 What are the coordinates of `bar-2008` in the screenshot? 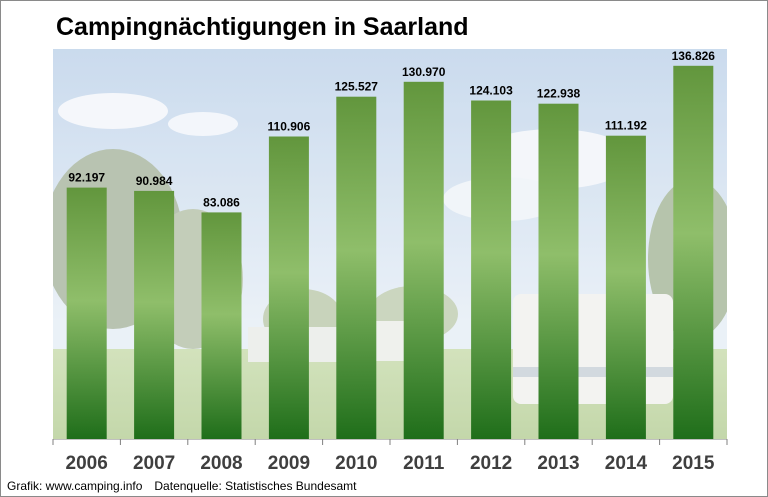 It's located at (221, 325).